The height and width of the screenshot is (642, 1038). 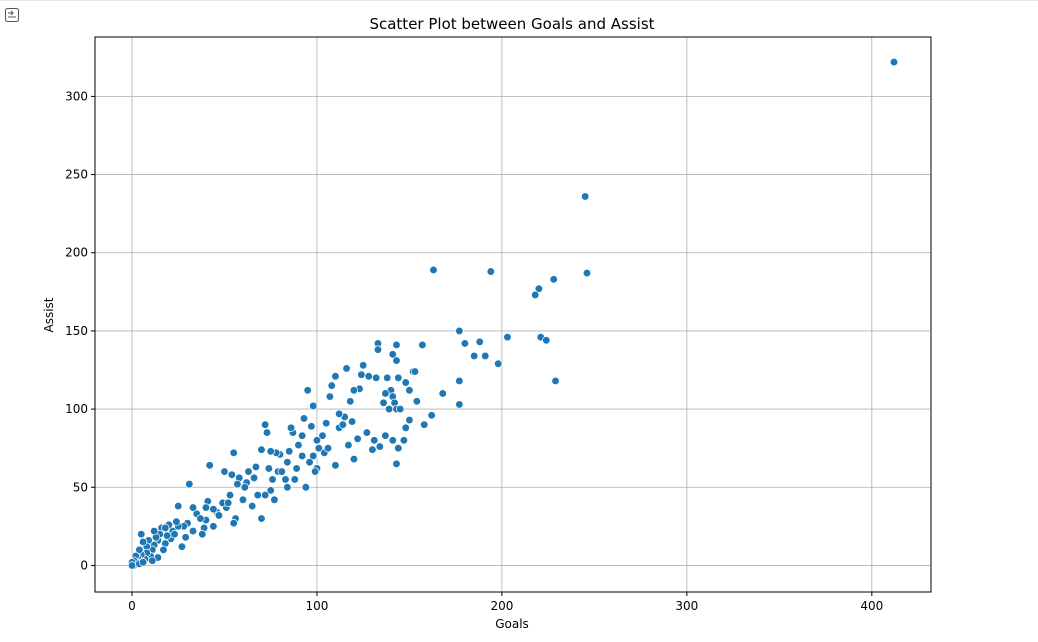 What do you see at coordinates (76, 96) in the screenshot?
I see `y-tick-label: 300` at bounding box center [76, 96].